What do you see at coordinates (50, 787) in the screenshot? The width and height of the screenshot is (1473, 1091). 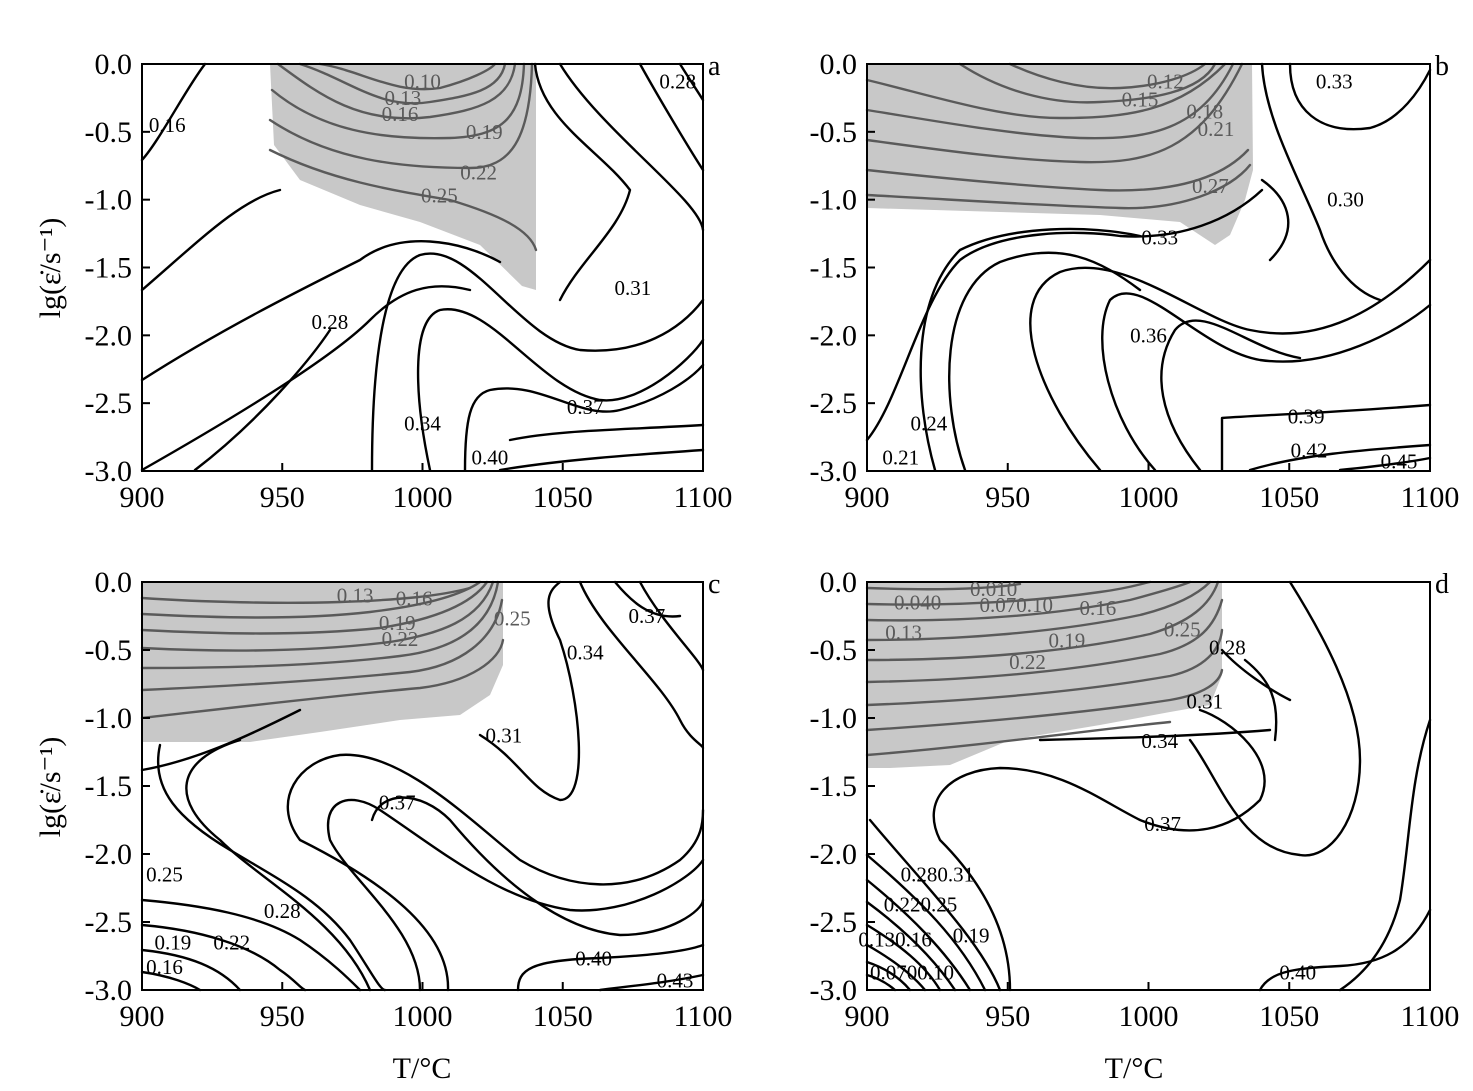 I see `y-axis-title-c: lg(ε̇/s⁻¹)` at bounding box center [50, 787].